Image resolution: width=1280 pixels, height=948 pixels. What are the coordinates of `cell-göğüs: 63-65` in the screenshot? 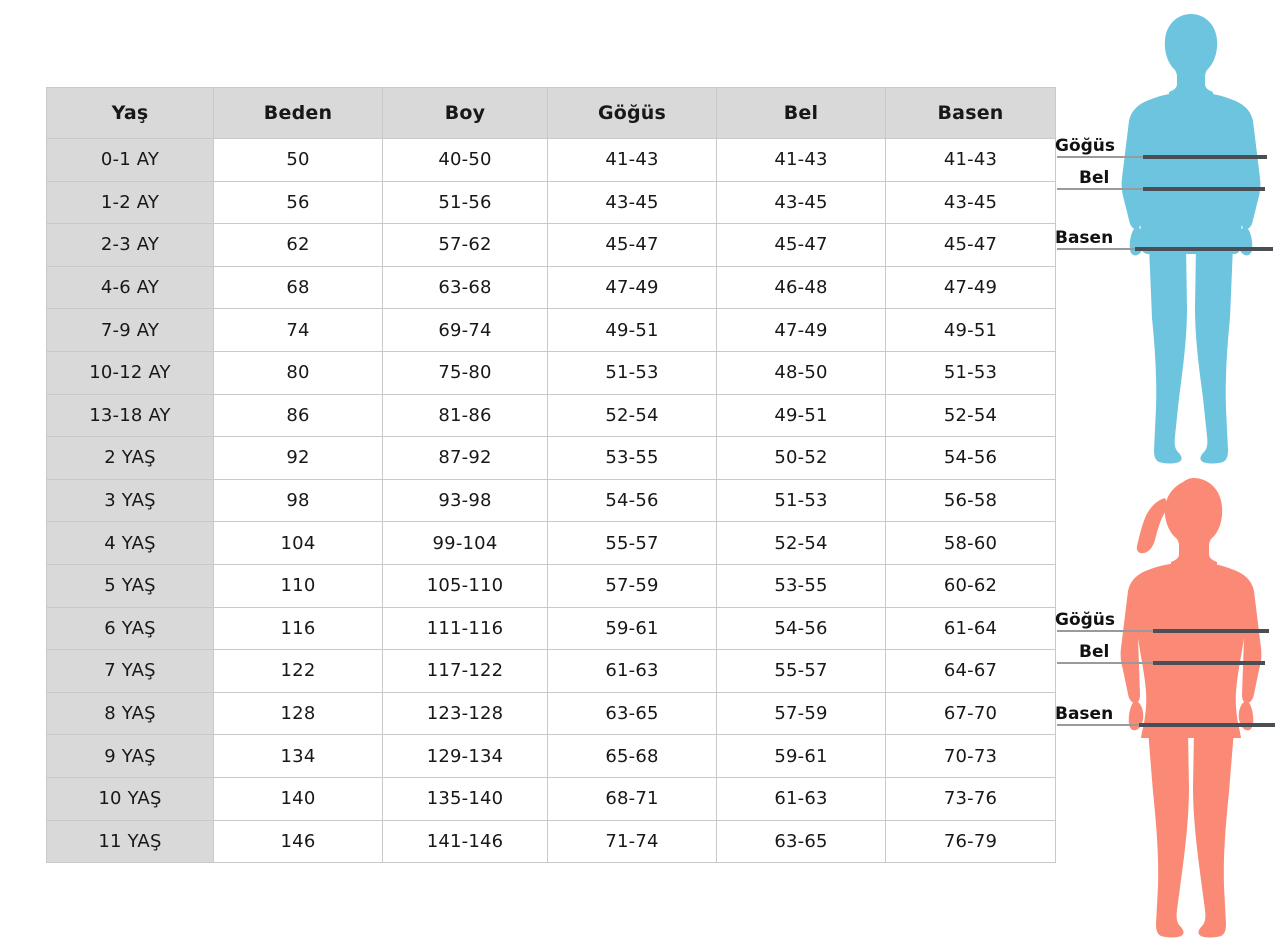 It's located at (632, 713).